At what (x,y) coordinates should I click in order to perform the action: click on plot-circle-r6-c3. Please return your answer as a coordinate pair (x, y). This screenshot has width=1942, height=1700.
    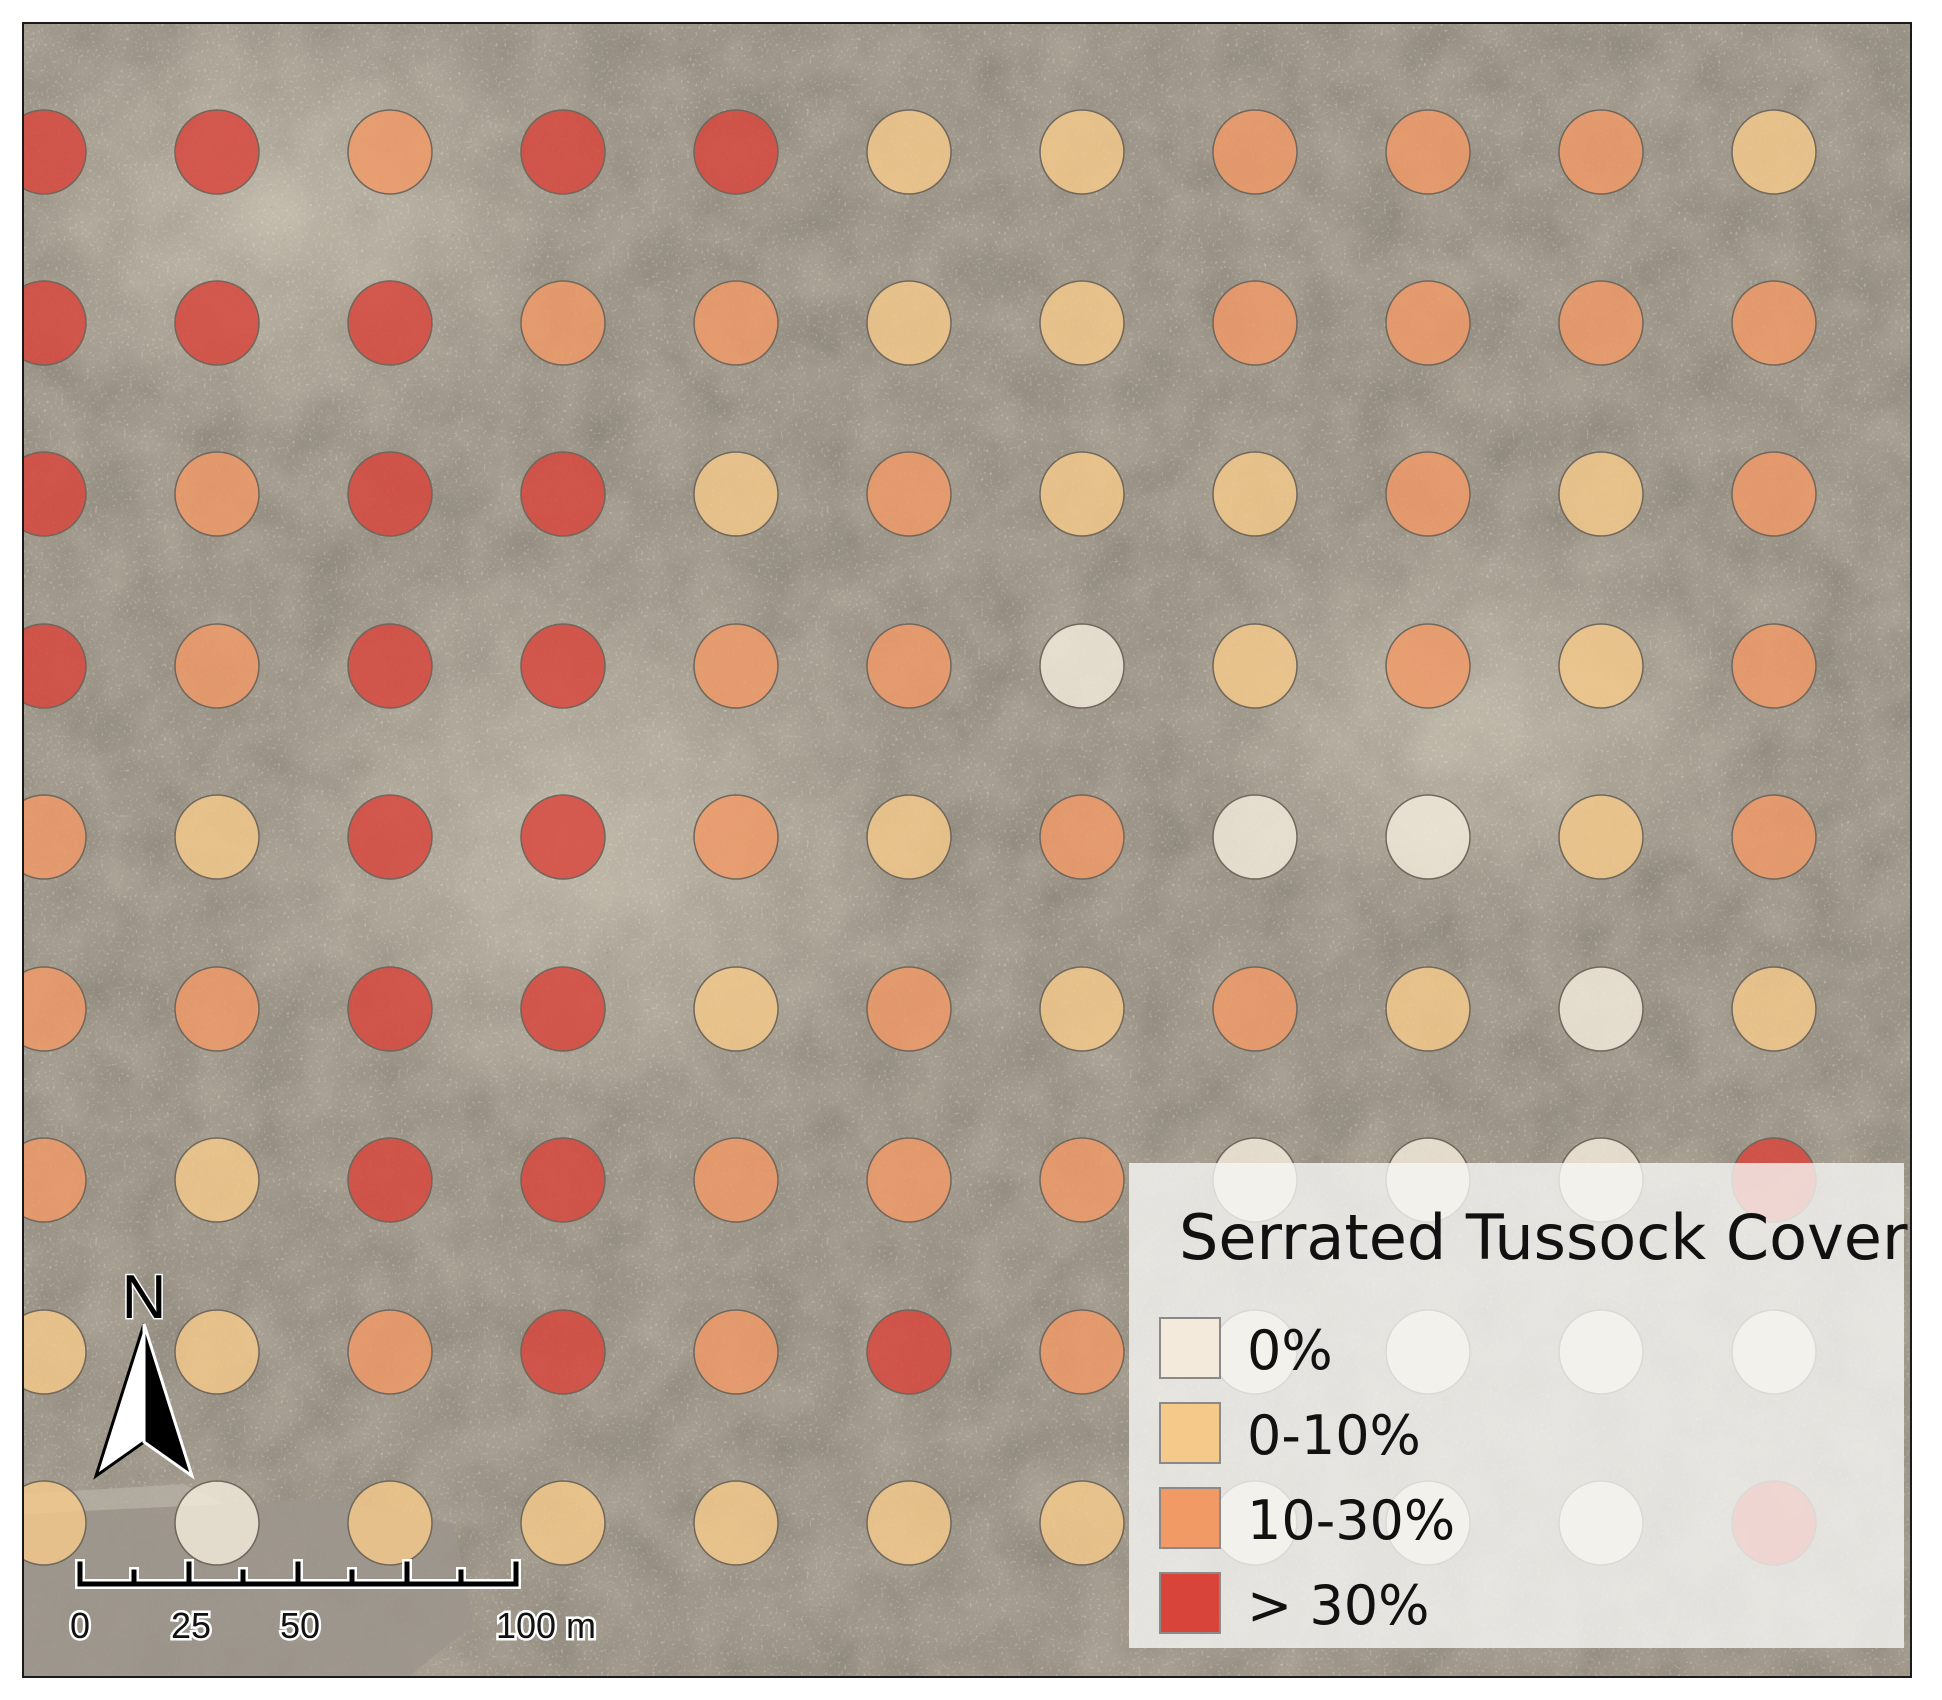
    Looking at the image, I should click on (390, 1009).